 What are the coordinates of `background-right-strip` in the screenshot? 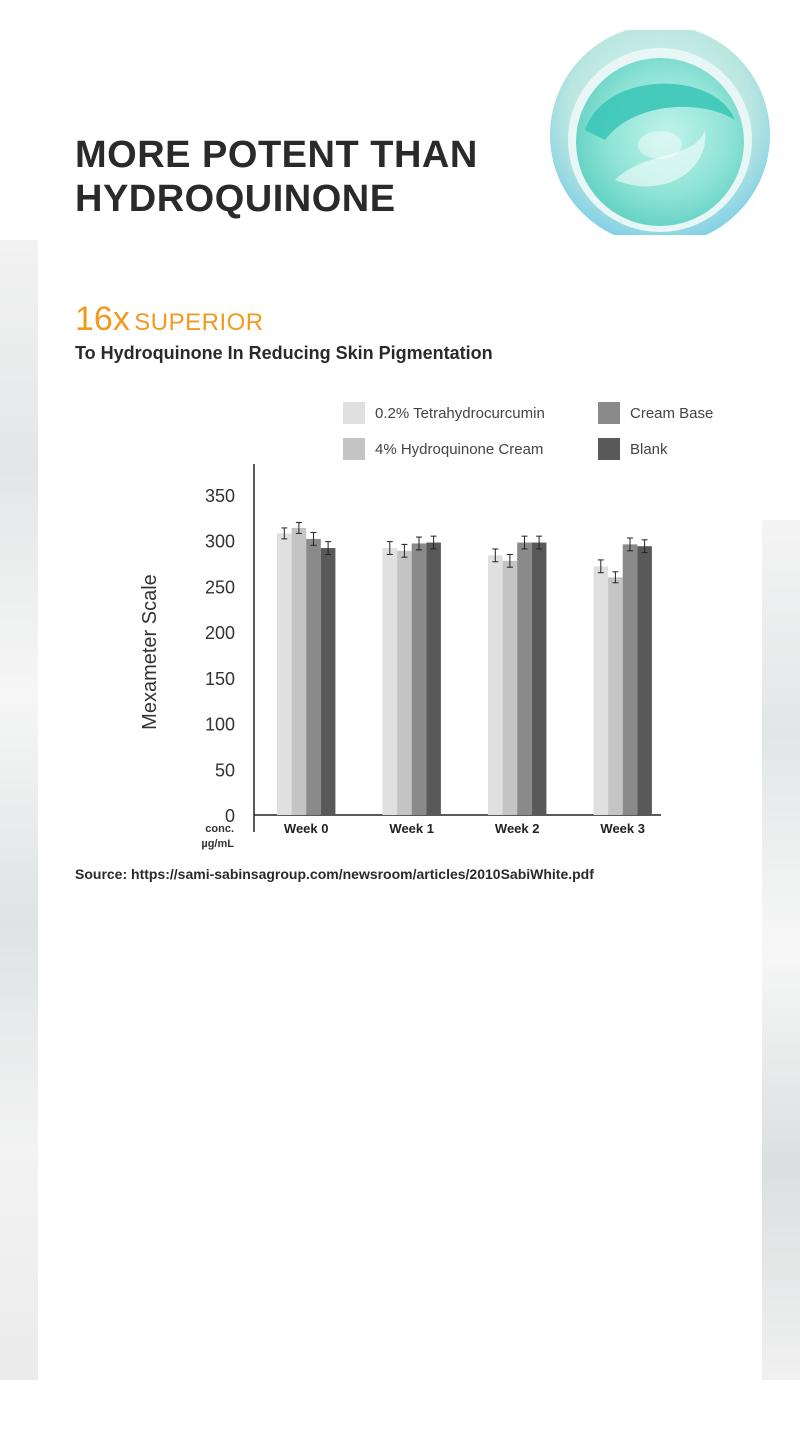 It's located at (781, 950).